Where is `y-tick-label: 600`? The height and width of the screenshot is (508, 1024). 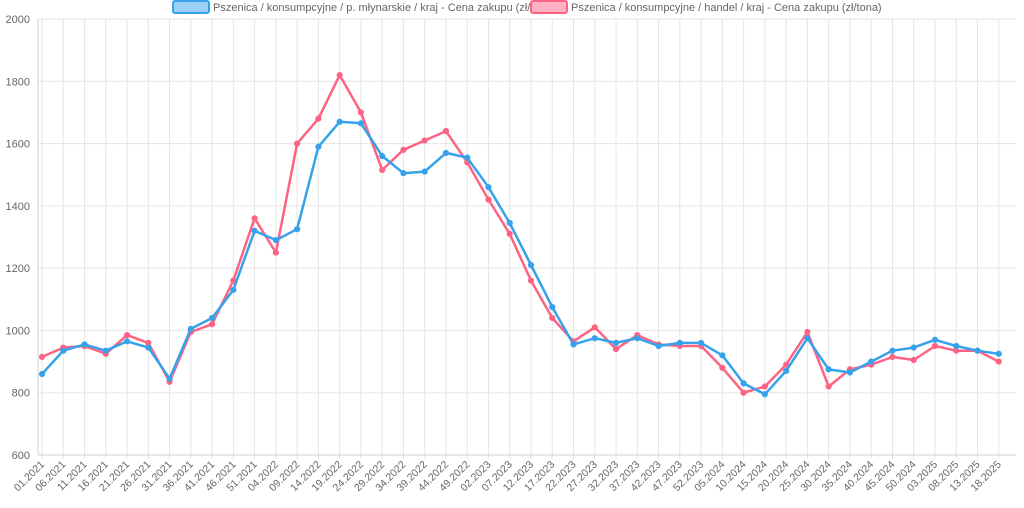 y-tick-label: 600 is located at coordinates (21, 456).